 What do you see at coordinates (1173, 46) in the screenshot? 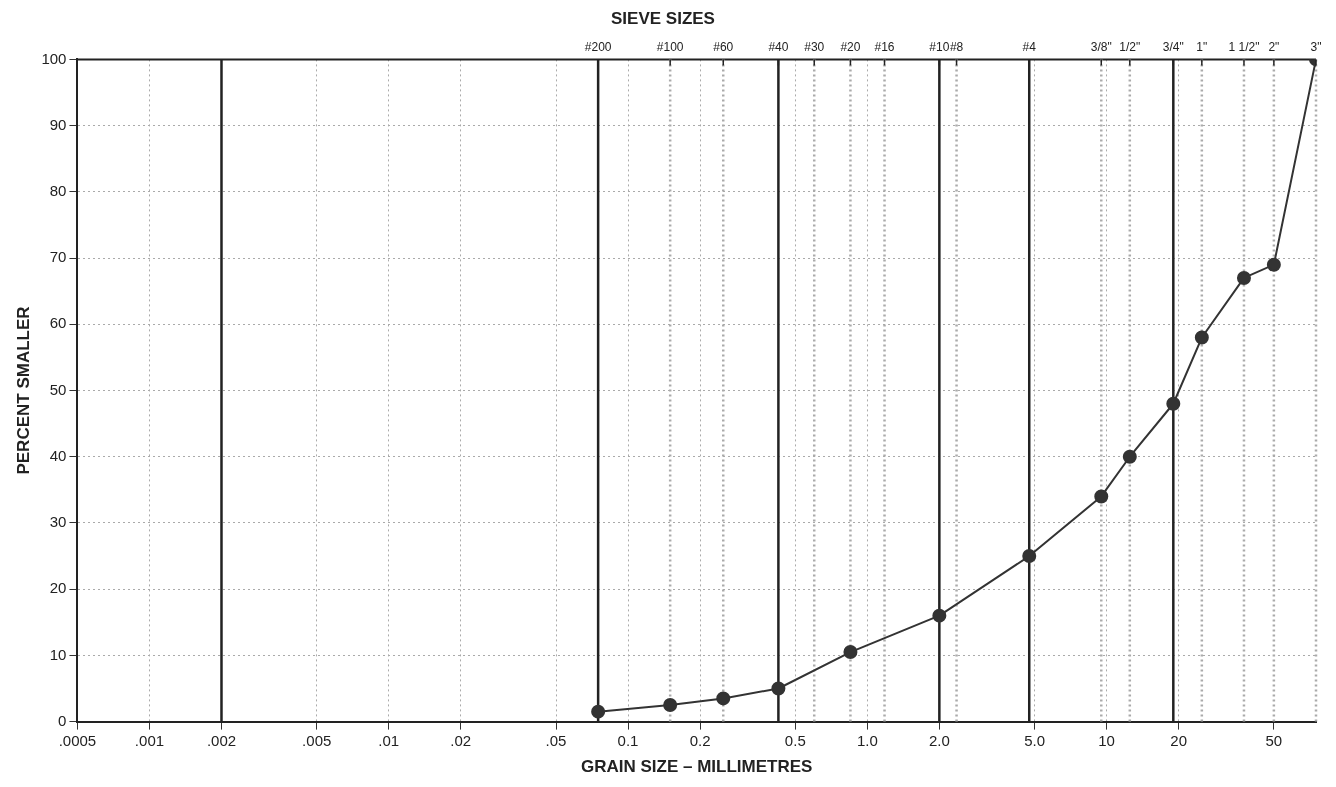
I see `annotation: 3/4"` at bounding box center [1173, 46].